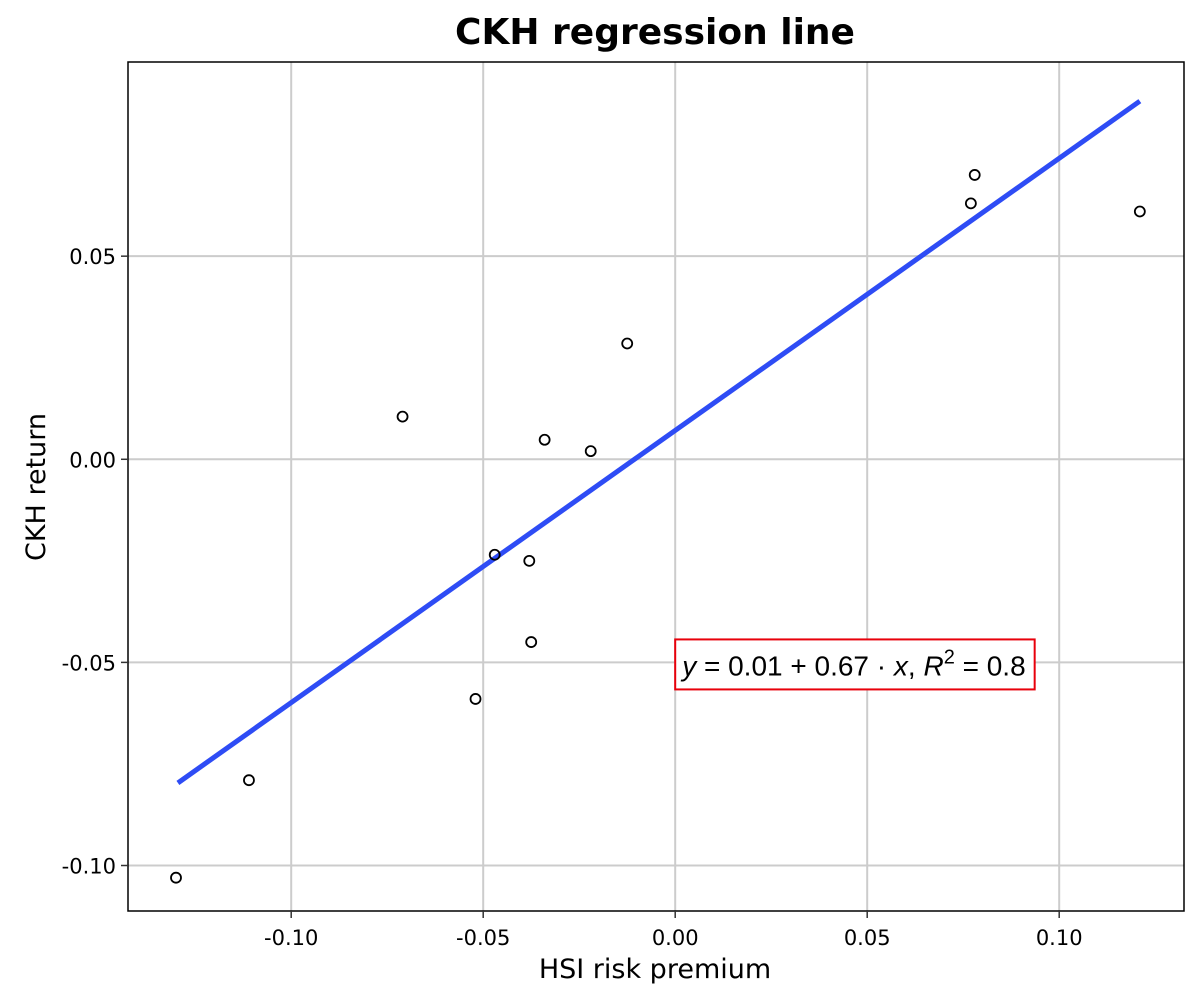 The image size is (1200, 1000). Describe the element at coordinates (89, 867) in the screenshot. I see `y-tick-label: -0.10` at that location.